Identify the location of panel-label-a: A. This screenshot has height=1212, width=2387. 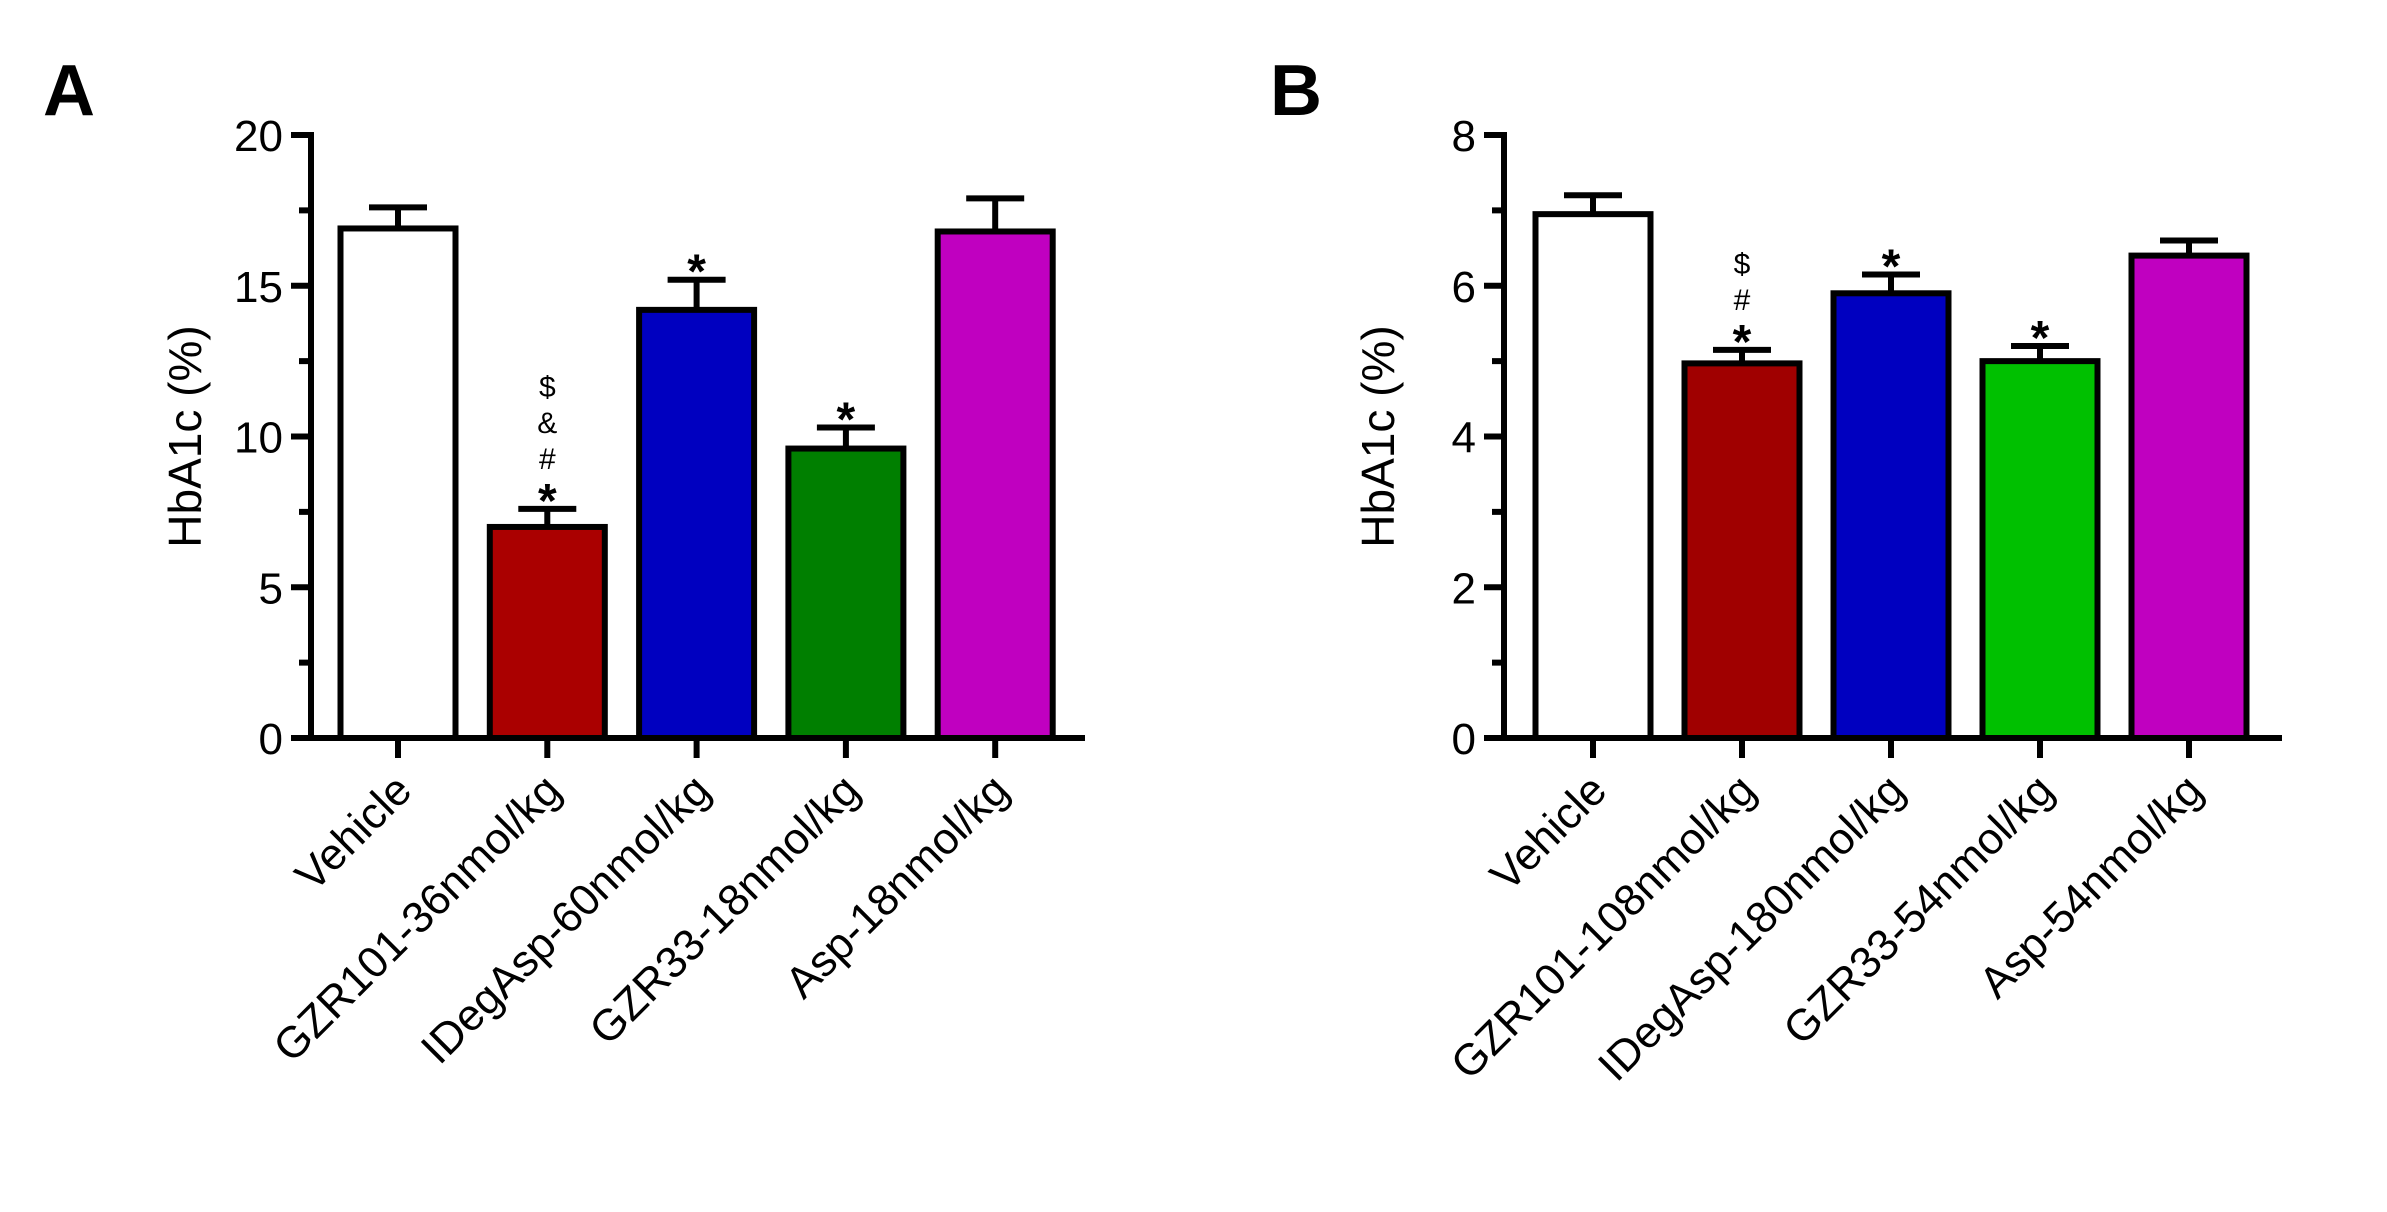
(69, 91).